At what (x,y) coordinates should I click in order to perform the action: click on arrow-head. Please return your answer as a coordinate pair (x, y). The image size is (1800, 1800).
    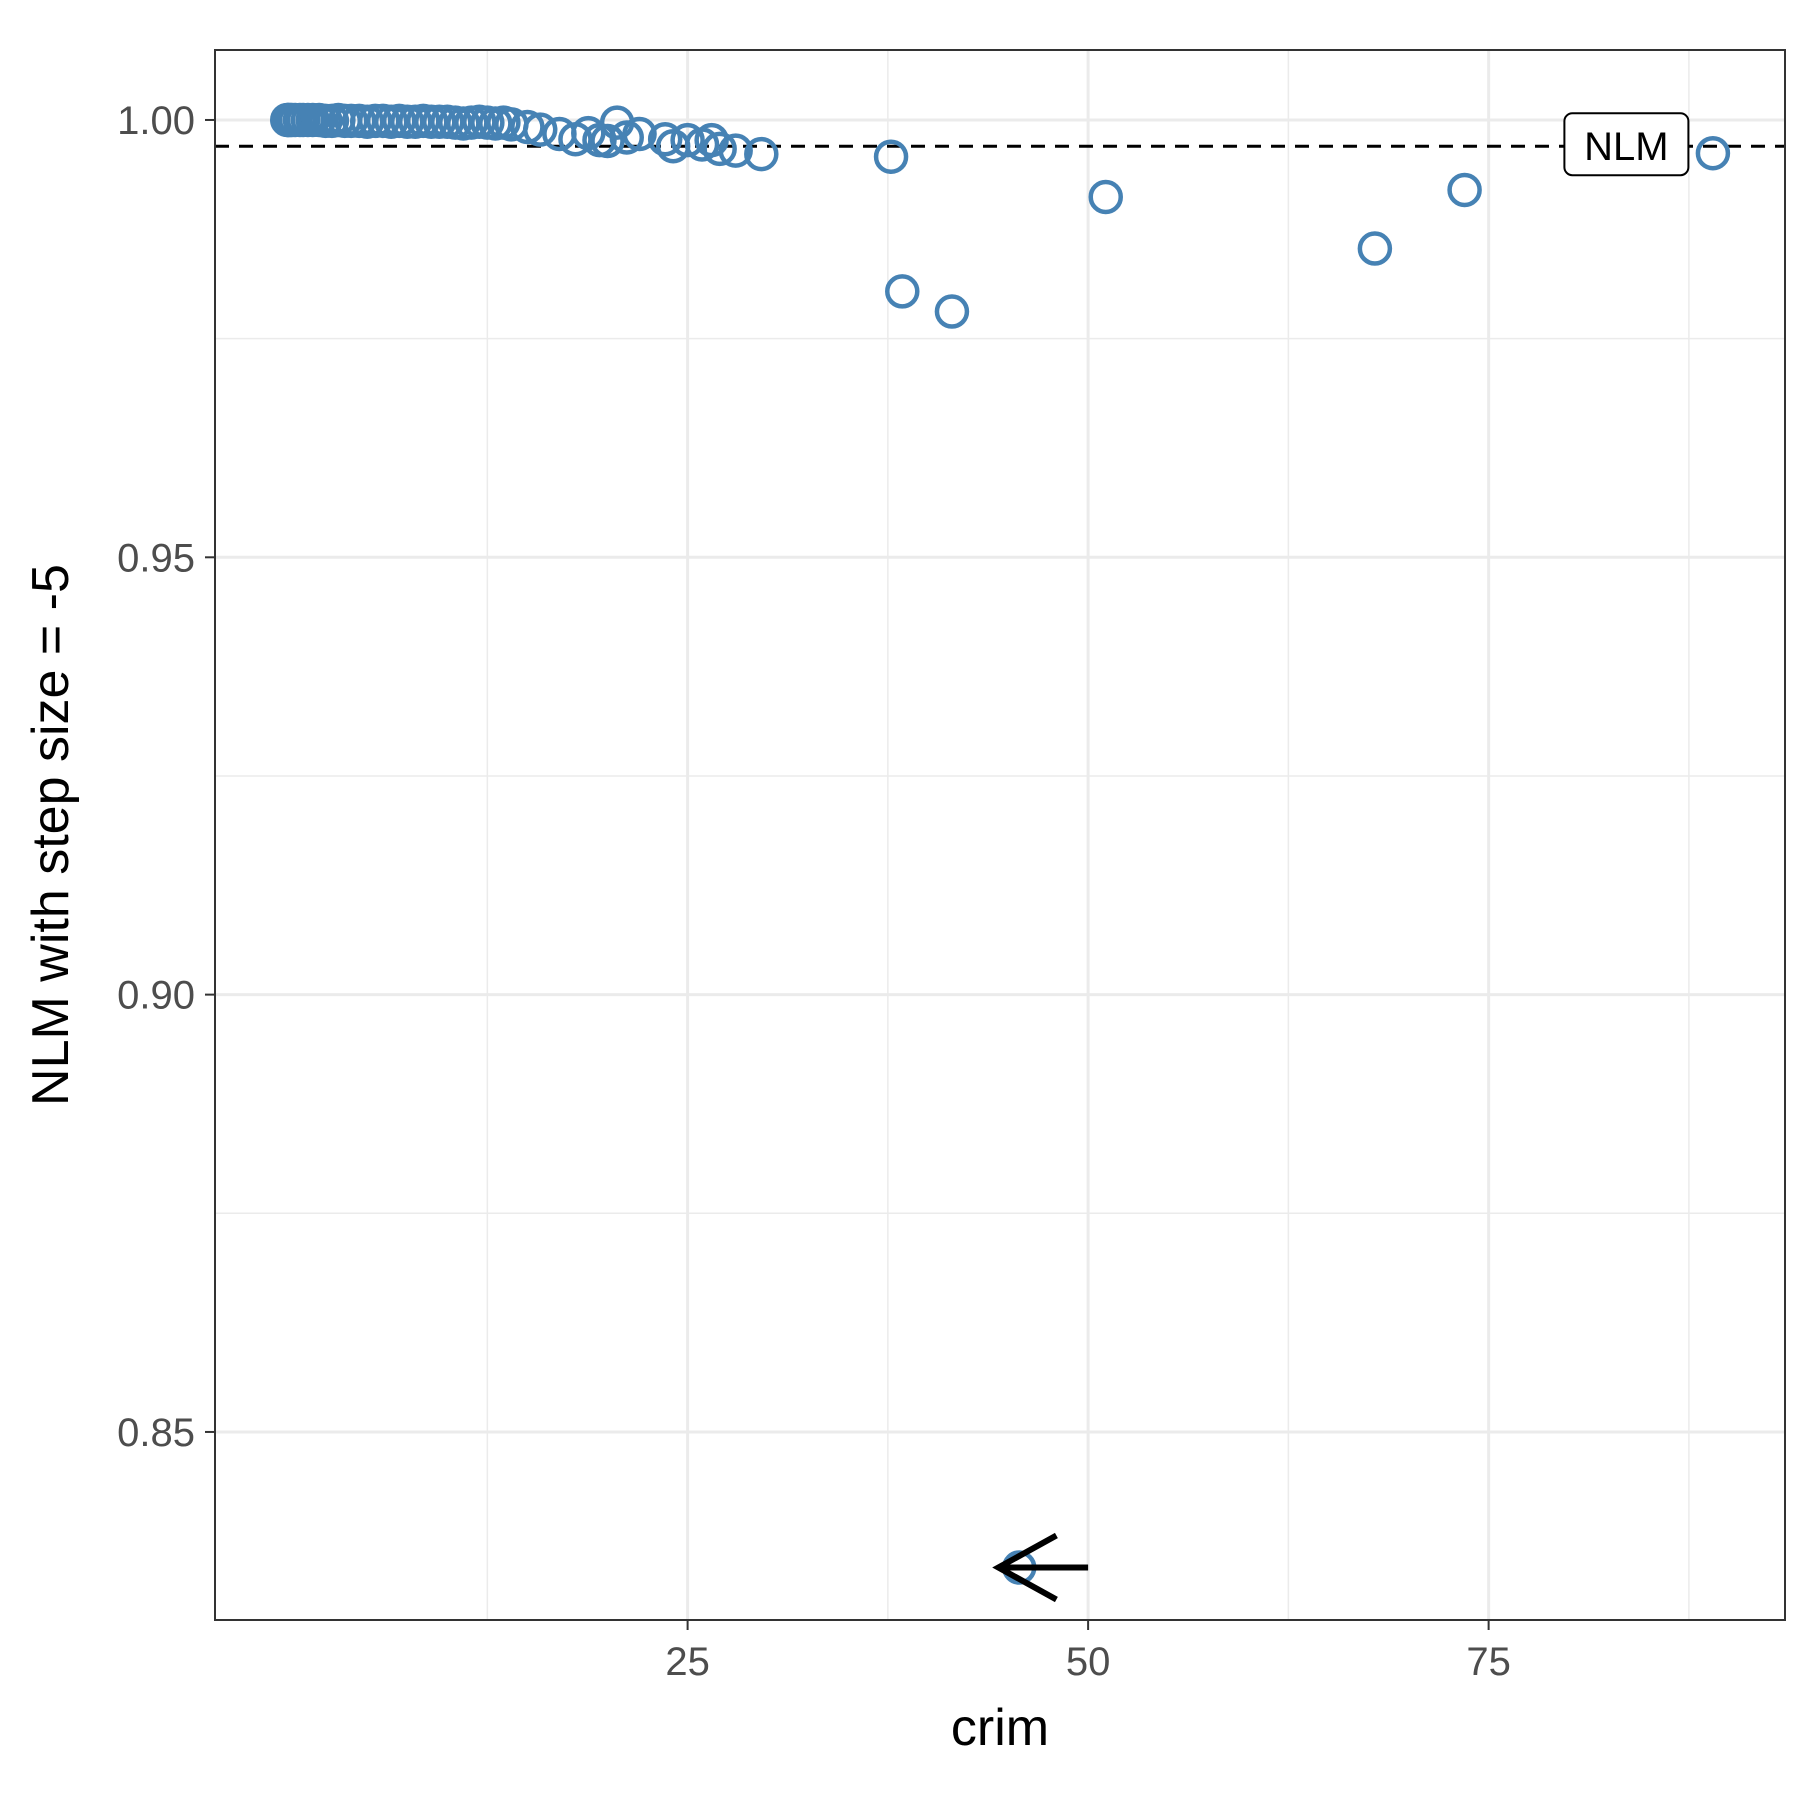
    Looking at the image, I should click on (1025, 1567).